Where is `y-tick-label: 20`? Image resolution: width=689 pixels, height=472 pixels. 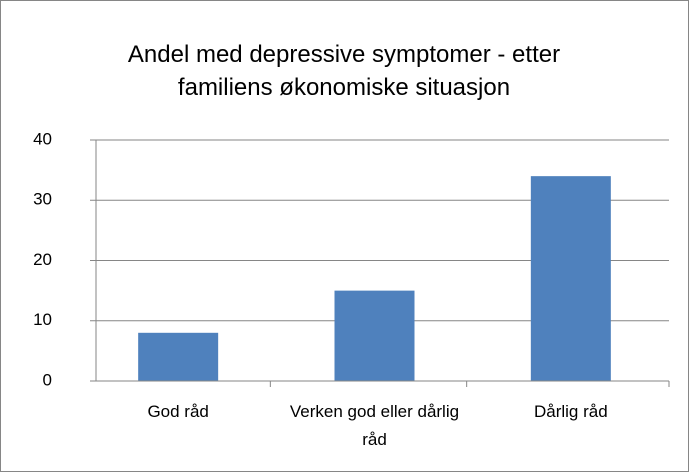 y-tick-label: 20 is located at coordinates (42, 259).